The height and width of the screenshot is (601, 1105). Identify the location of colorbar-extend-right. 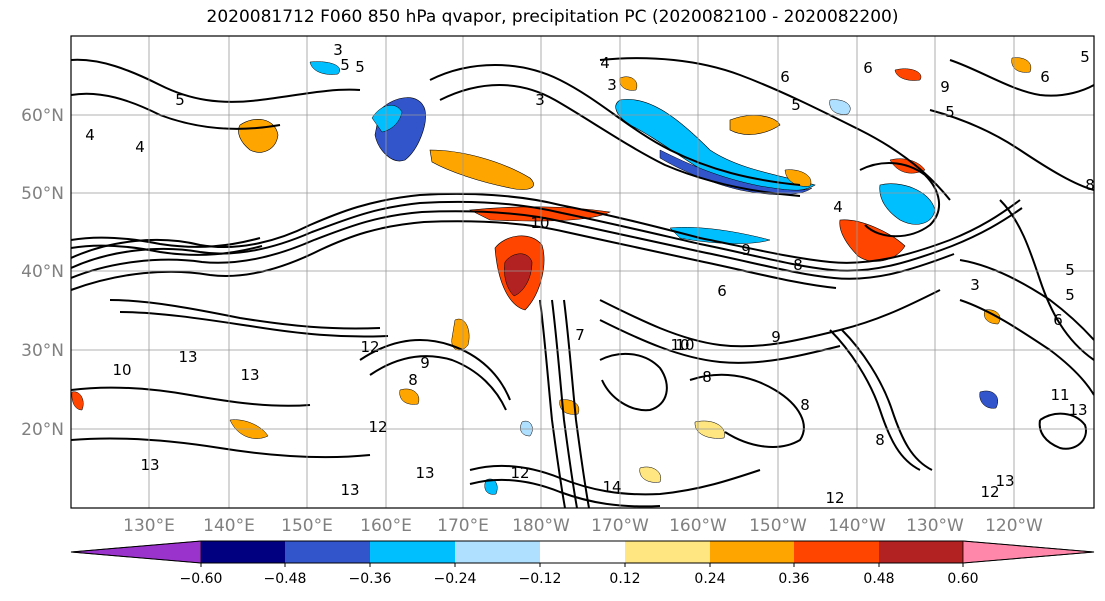
(1028, 552).